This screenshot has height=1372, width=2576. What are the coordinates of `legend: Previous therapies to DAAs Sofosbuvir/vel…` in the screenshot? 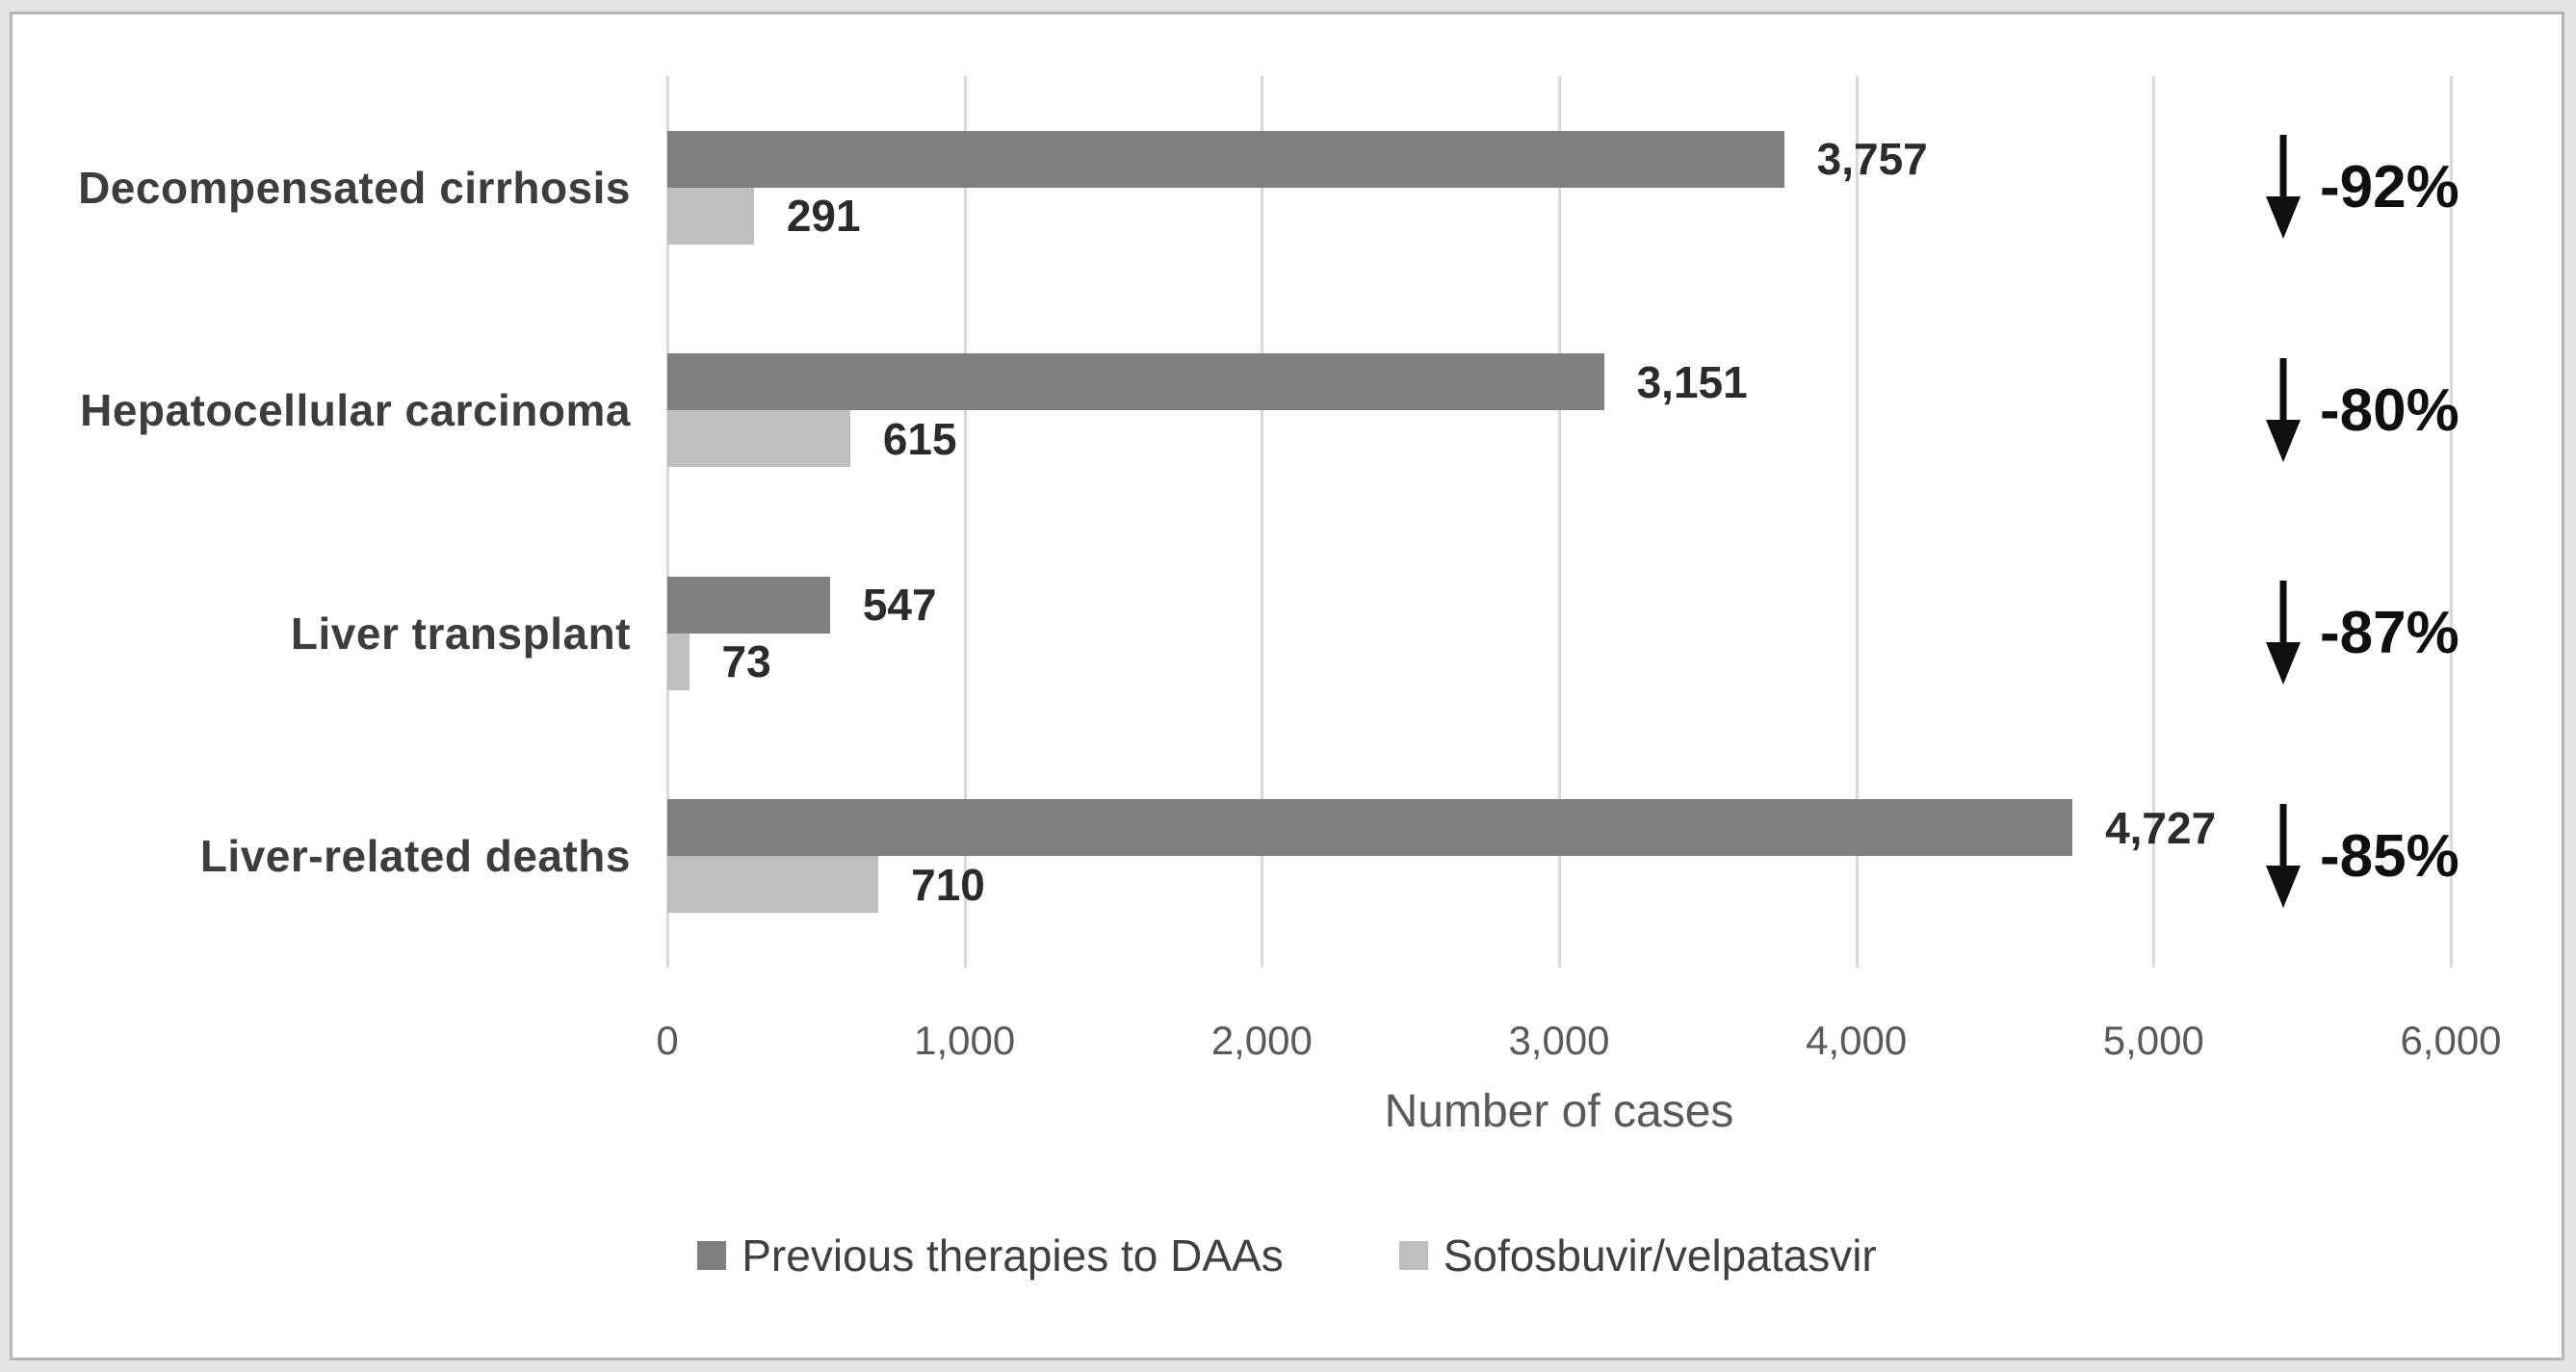 It's located at (1287, 1255).